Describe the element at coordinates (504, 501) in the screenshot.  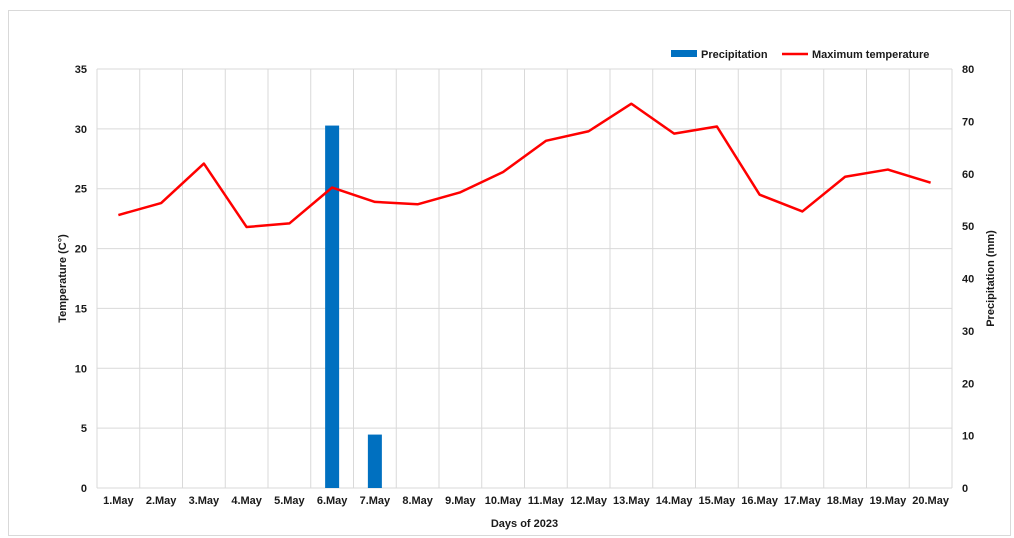
I see `x-tick-label: 10.May` at that location.